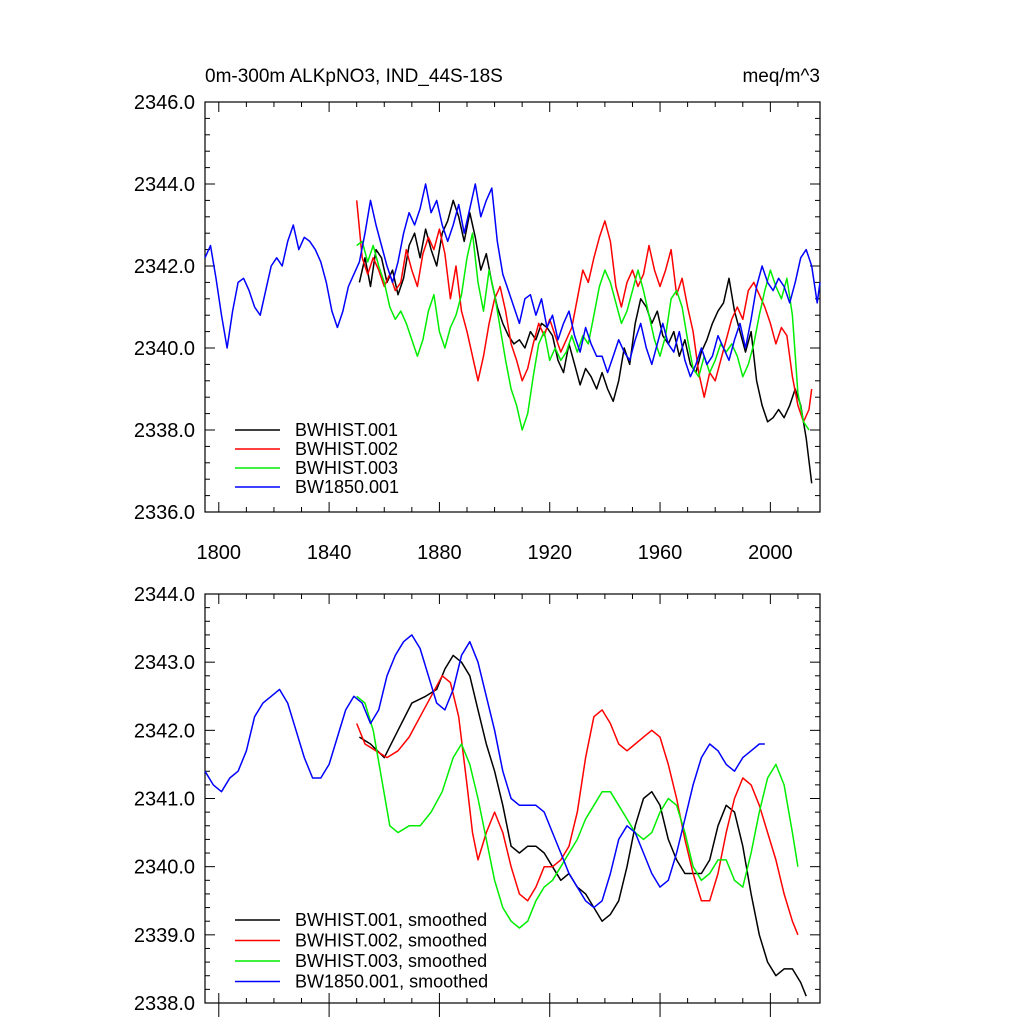  I want to click on y-tick-label: 2339.0, so click(164, 936).